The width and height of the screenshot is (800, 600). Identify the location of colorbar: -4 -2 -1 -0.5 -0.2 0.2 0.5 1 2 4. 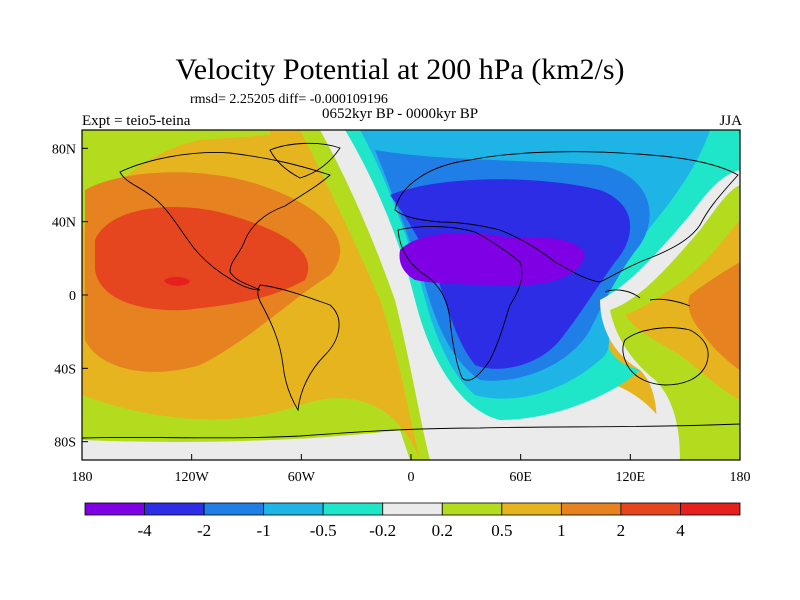
(412, 521).